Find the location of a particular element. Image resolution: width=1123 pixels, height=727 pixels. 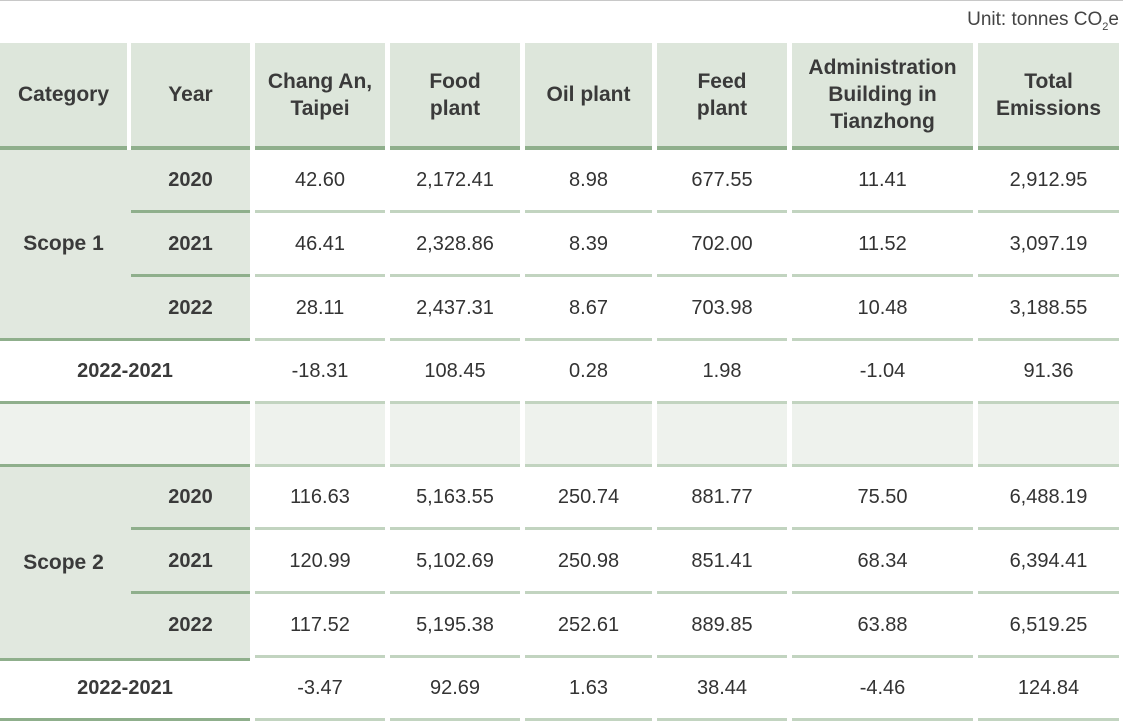

scope1-label: Scope 1 is located at coordinates (63, 244).